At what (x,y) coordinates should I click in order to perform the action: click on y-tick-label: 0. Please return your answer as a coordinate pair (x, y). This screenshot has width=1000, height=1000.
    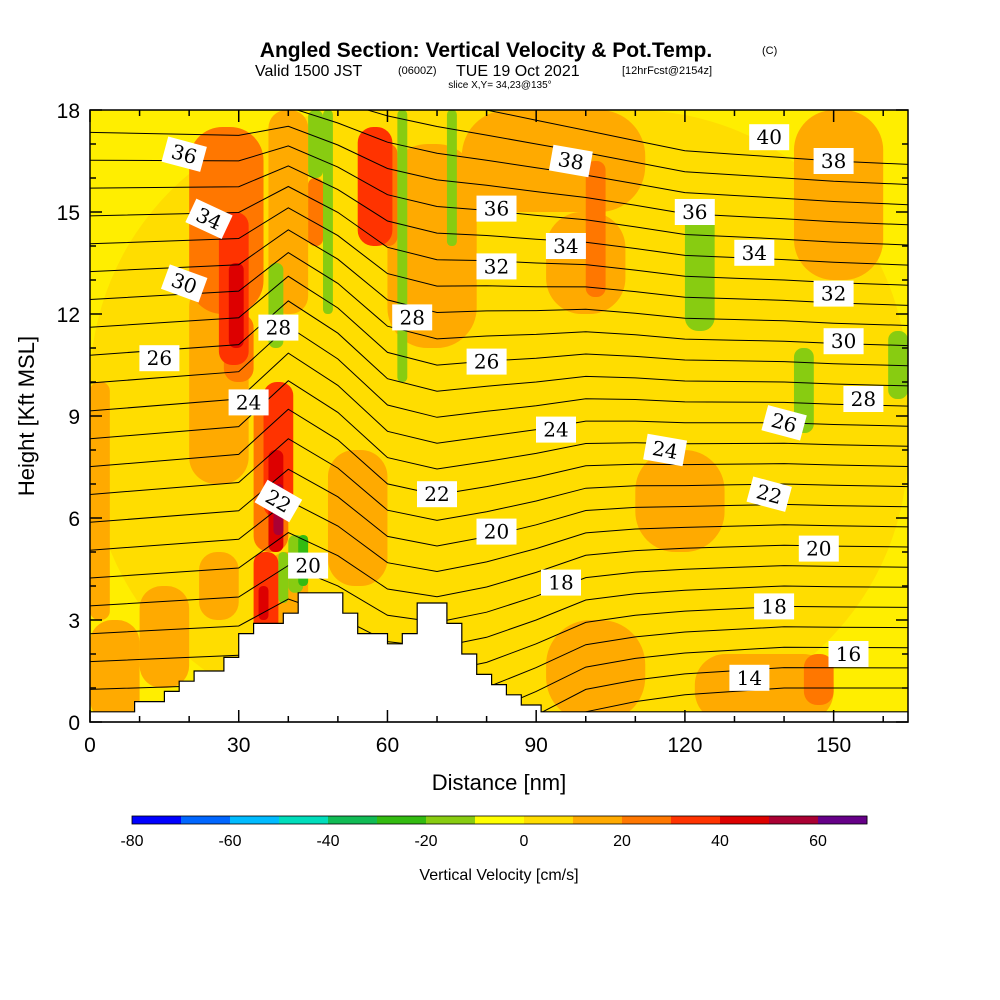
    Looking at the image, I should click on (74, 723).